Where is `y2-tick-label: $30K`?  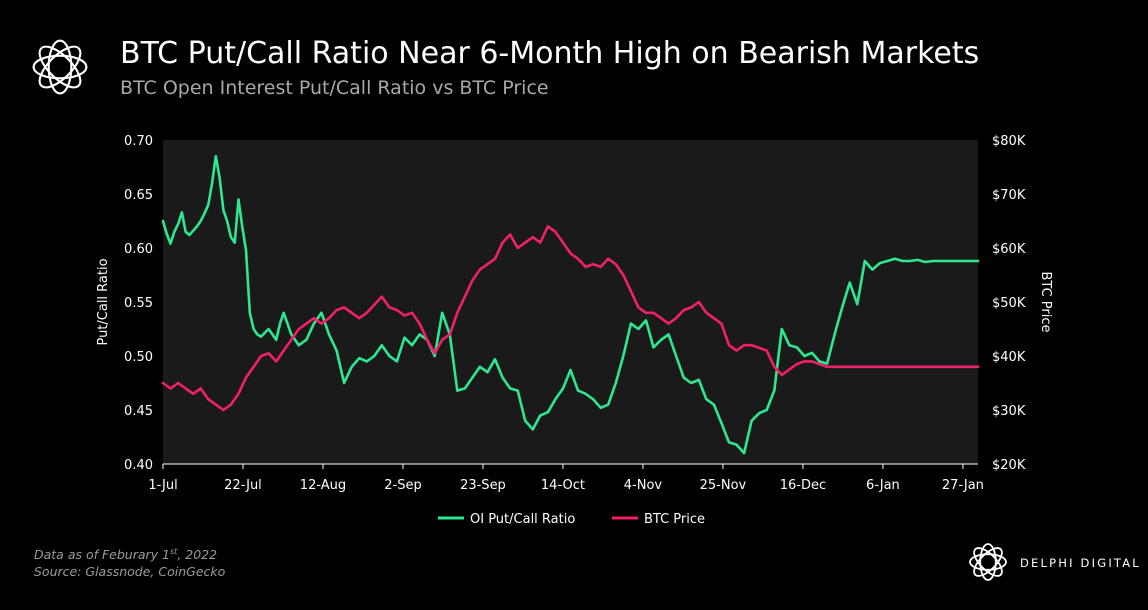
y2-tick-label: $30K is located at coordinates (1009, 411).